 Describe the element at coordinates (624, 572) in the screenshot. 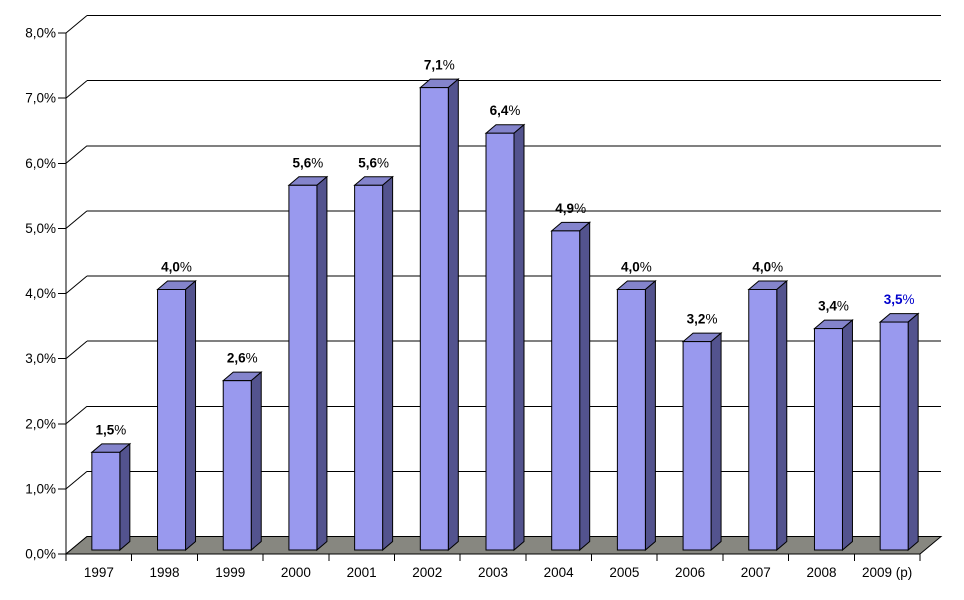

I see `x-axis-label: 2005` at that location.